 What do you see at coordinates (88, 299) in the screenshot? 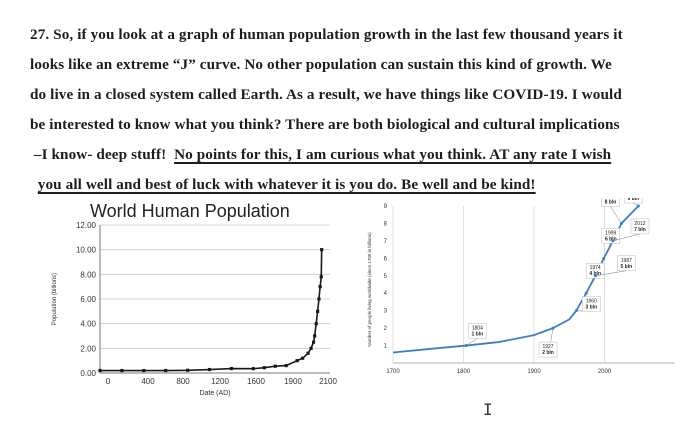
I see `y-tick-label: 6.00` at bounding box center [88, 299].